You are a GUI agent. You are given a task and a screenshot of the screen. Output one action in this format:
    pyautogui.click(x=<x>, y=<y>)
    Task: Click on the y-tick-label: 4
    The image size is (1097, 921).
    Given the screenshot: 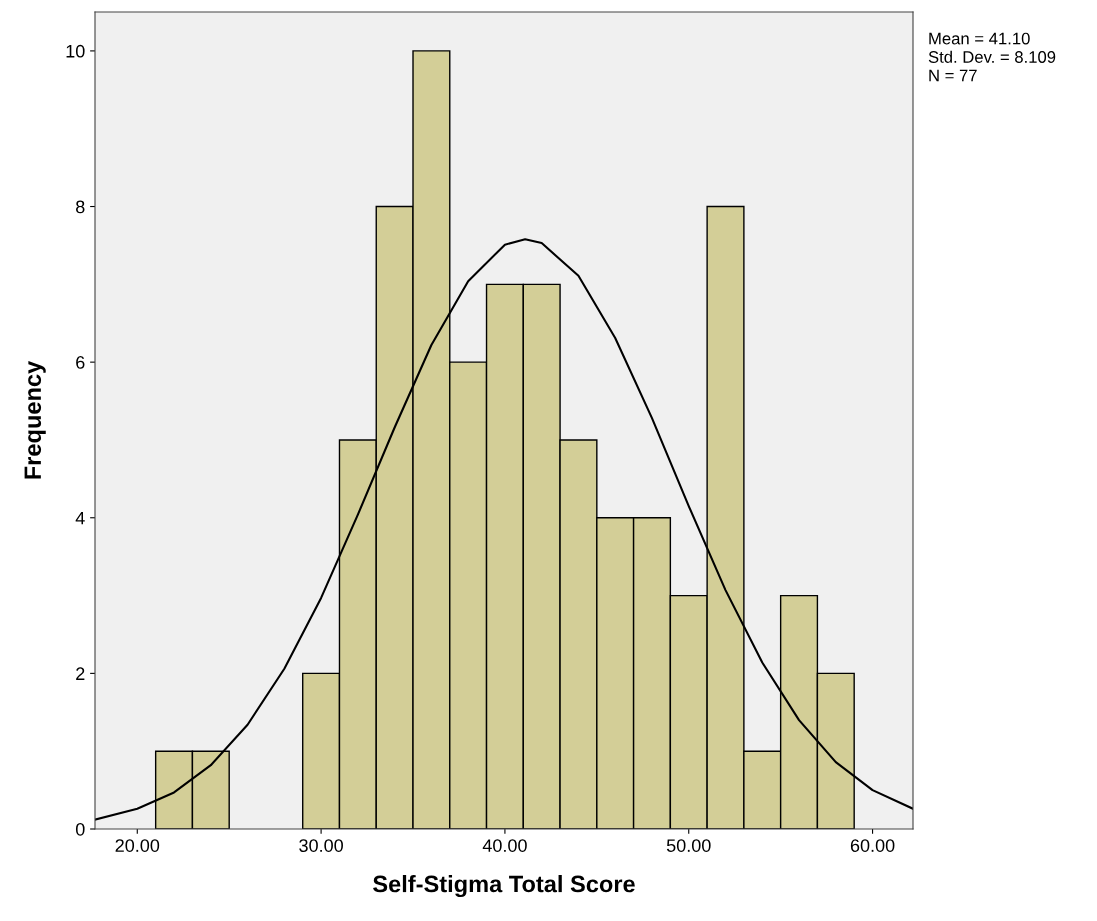 What is the action you would take?
    pyautogui.click(x=80, y=518)
    